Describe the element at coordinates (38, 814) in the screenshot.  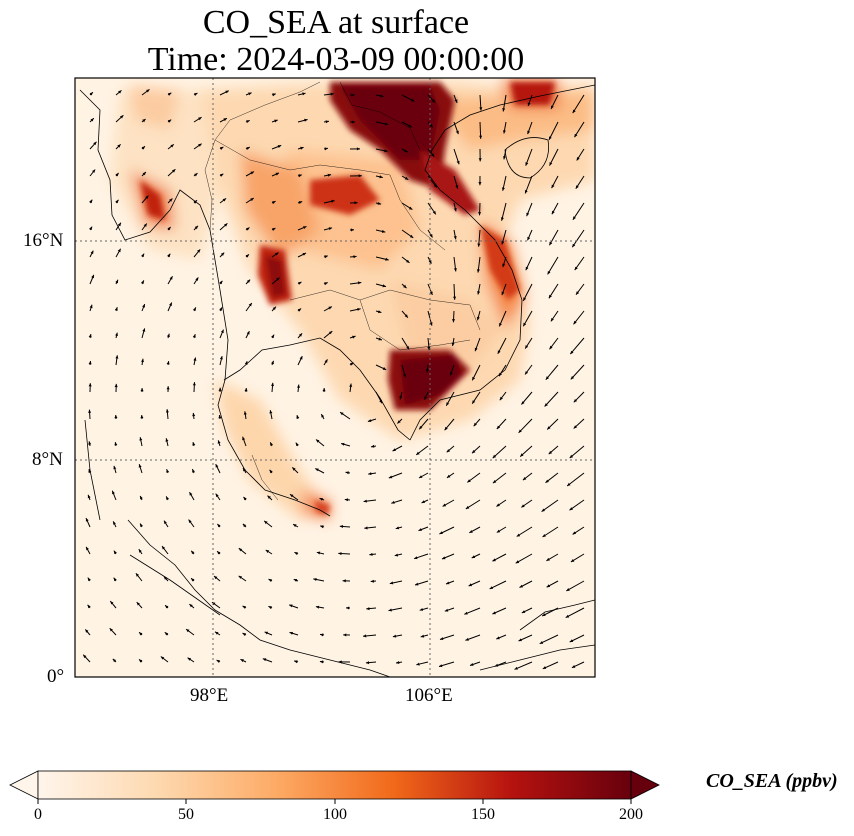
I see `colorbar-tick-0: 0` at that location.